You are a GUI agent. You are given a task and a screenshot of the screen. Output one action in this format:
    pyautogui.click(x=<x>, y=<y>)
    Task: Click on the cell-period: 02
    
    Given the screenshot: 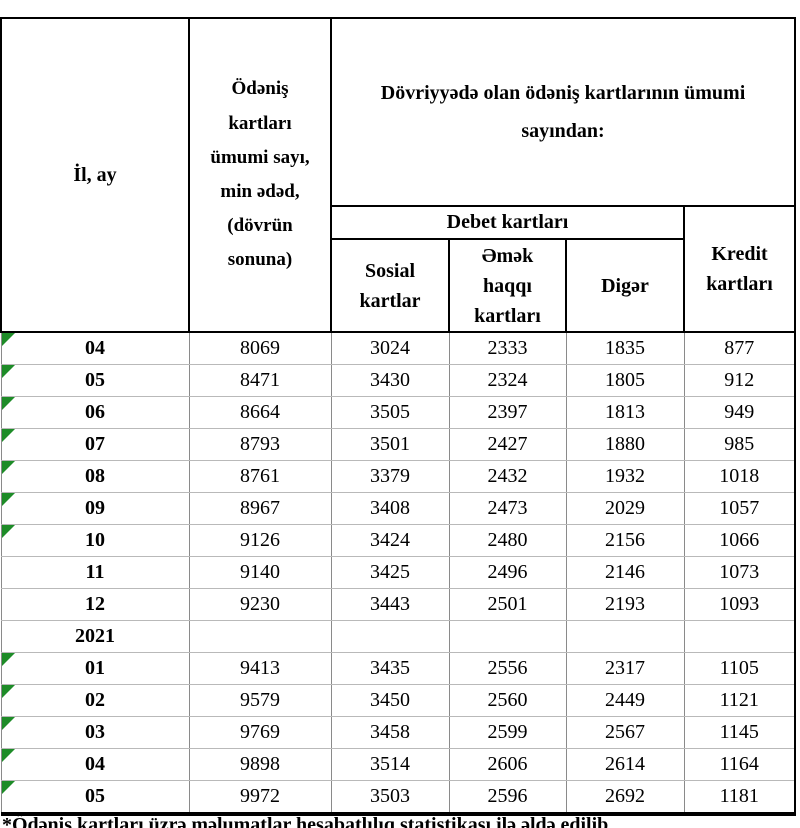 What is the action you would take?
    pyautogui.click(x=95, y=700)
    